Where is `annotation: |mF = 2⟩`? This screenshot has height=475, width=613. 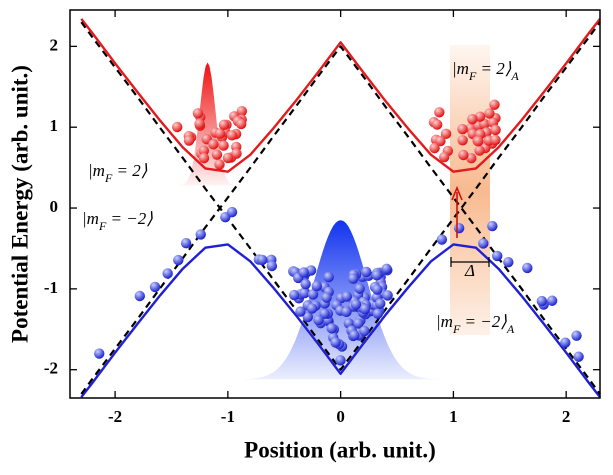
annotation: |mF = 2⟩ is located at coordinates (118, 173).